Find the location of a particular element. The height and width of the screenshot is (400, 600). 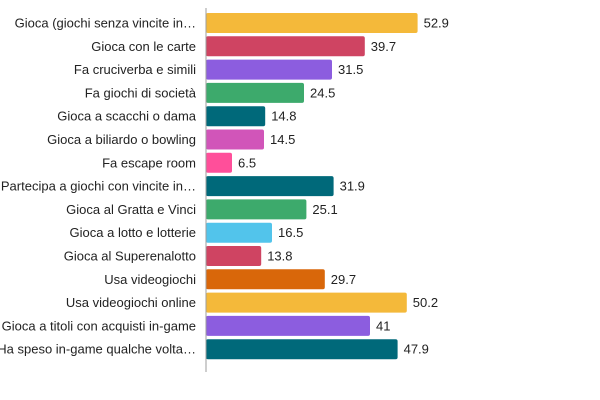

category-label: Gioca a lotto e lotterie is located at coordinates (133, 232).